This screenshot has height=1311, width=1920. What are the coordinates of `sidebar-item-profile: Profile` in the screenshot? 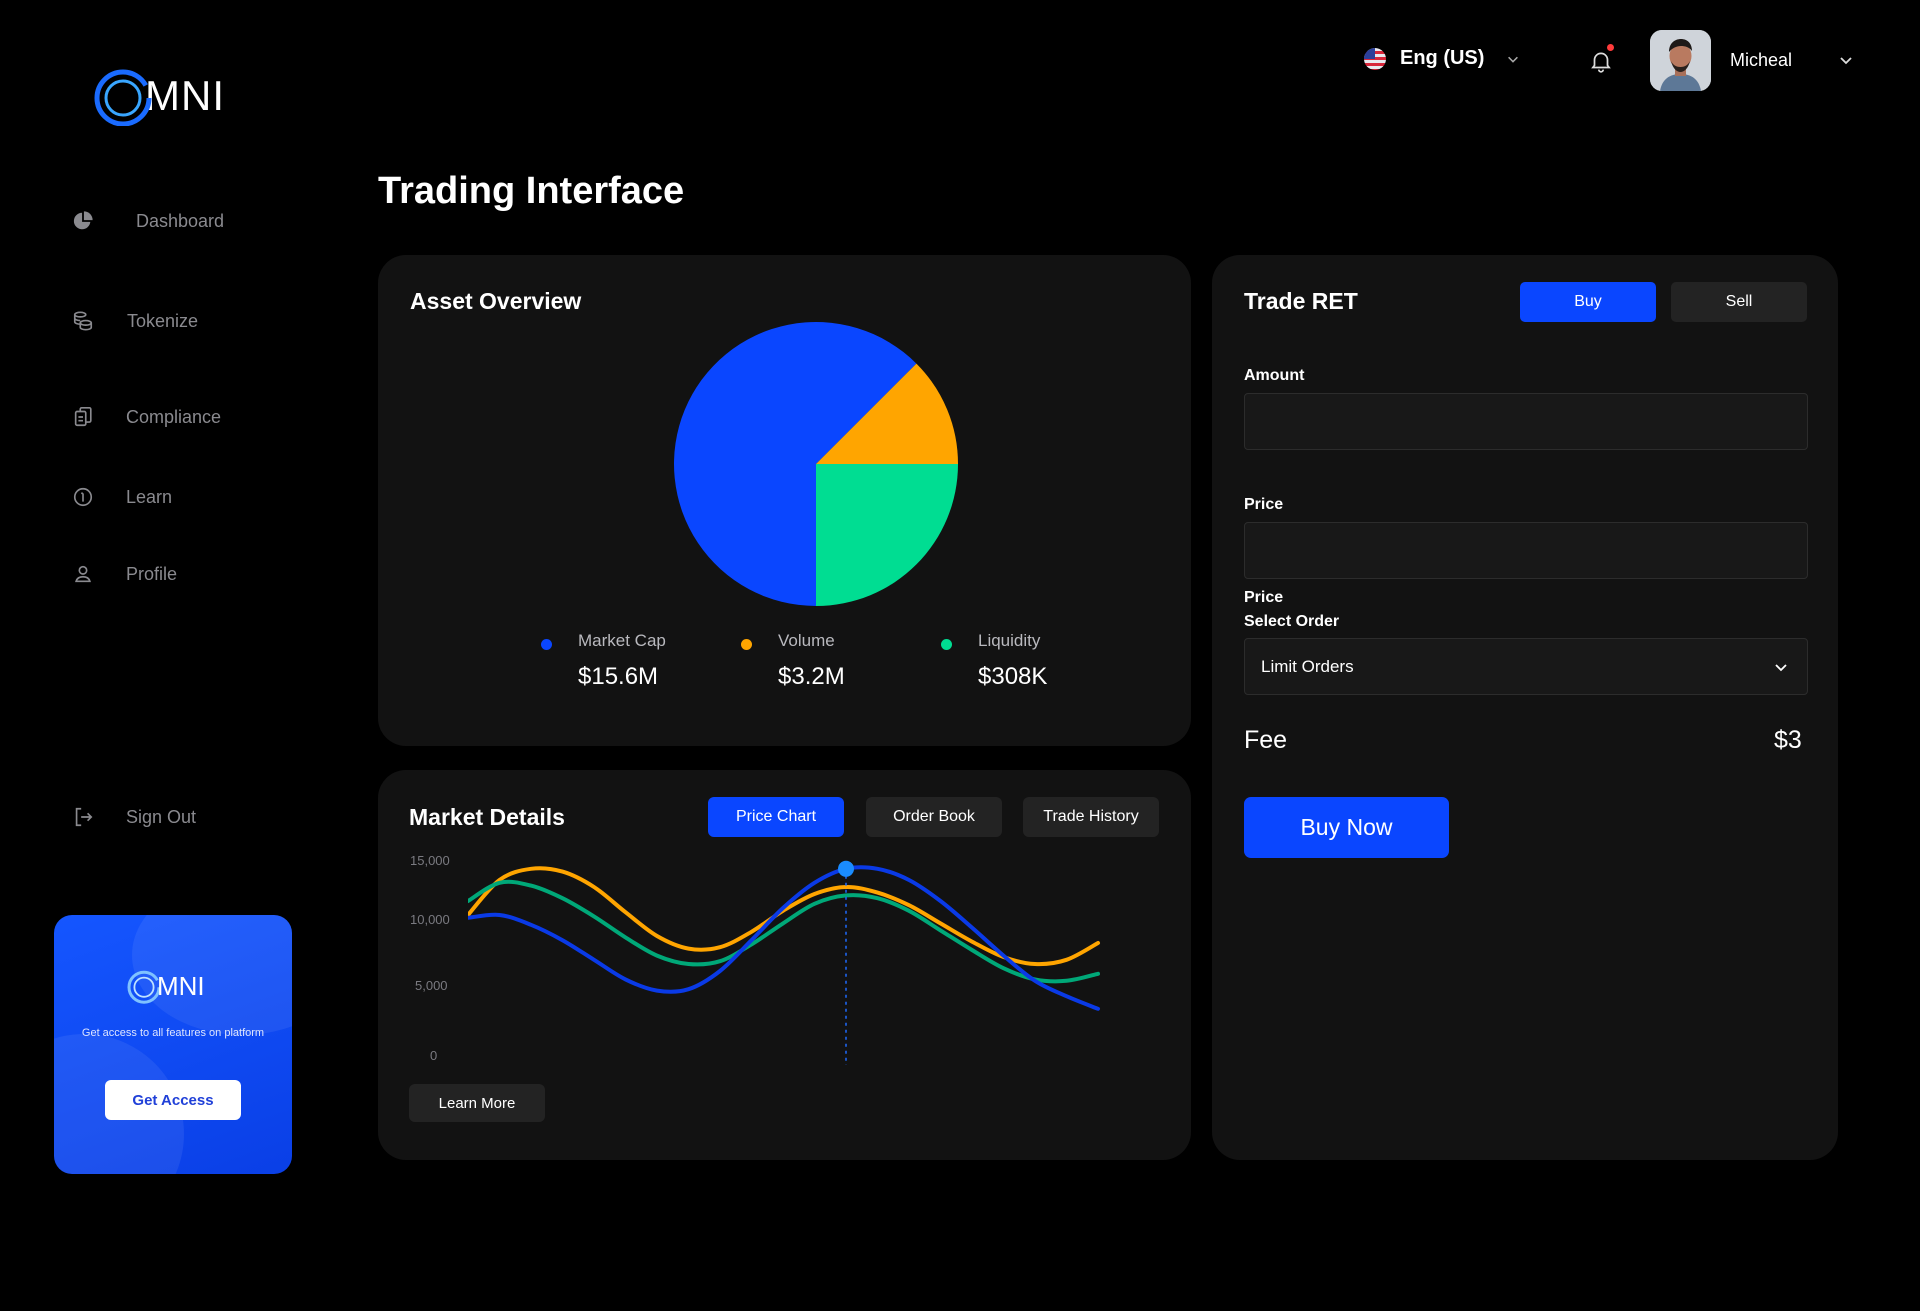 It's located at (124, 574).